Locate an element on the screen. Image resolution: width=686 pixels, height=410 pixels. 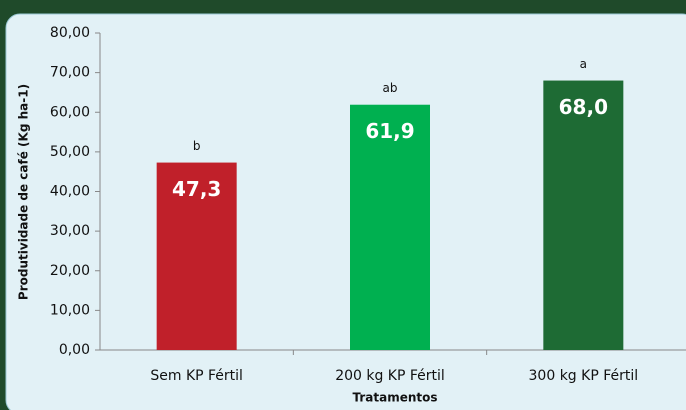
y-axis-label: Produtividade de café (Kg ha-1) is located at coordinates (24, 192).